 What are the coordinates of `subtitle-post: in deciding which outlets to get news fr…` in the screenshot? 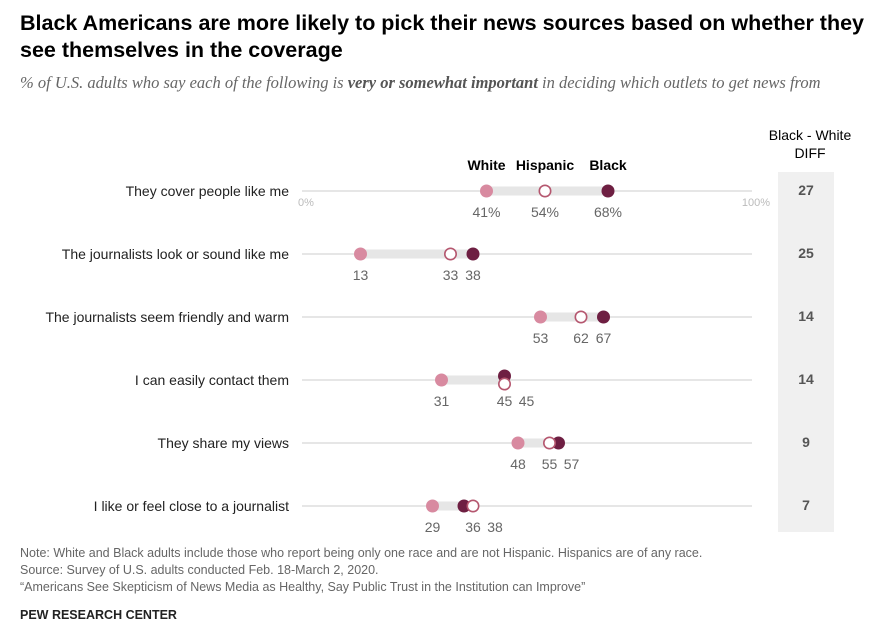 It's located at (679, 82).